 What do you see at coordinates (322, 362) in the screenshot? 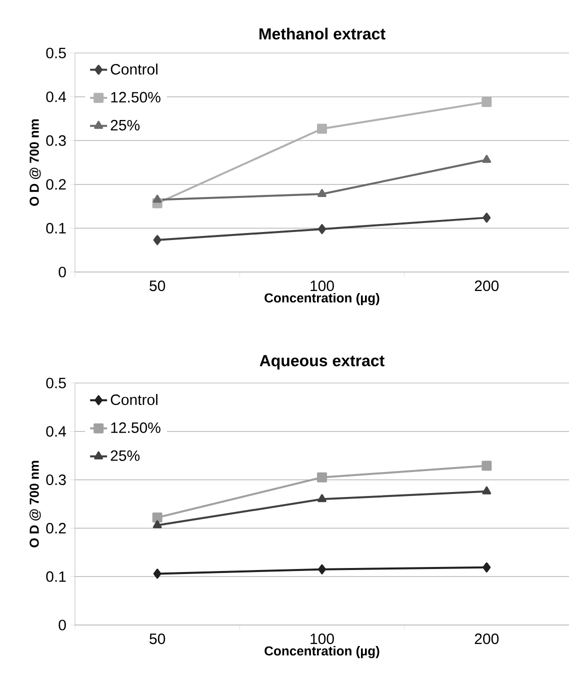
I see `chart-title: Aqueous extract` at bounding box center [322, 362].